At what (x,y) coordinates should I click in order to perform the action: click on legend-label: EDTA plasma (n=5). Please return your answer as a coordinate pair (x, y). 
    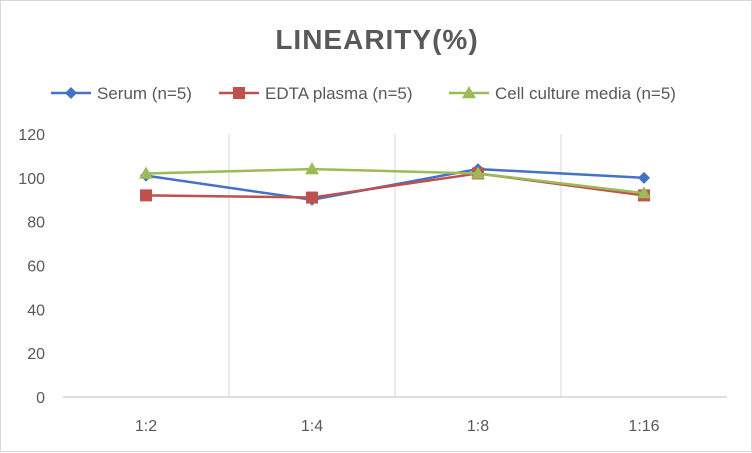
    Looking at the image, I should click on (339, 93).